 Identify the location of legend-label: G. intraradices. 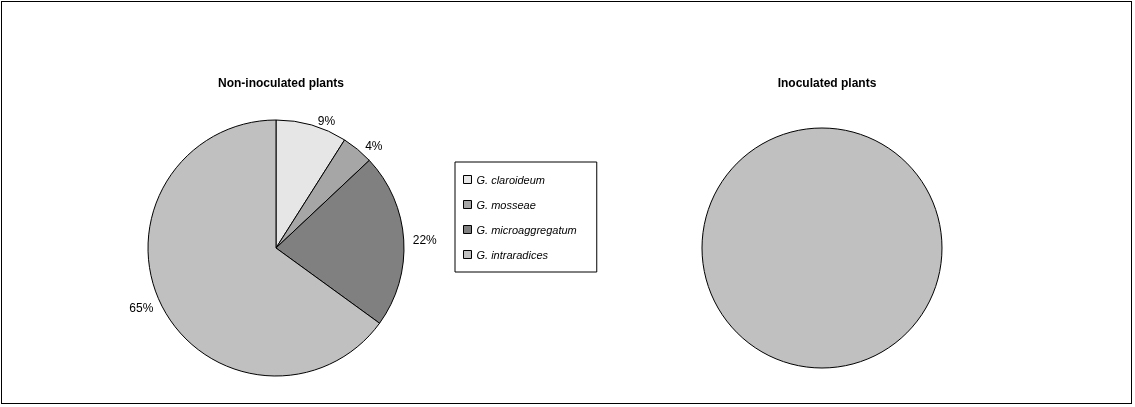
(512, 254).